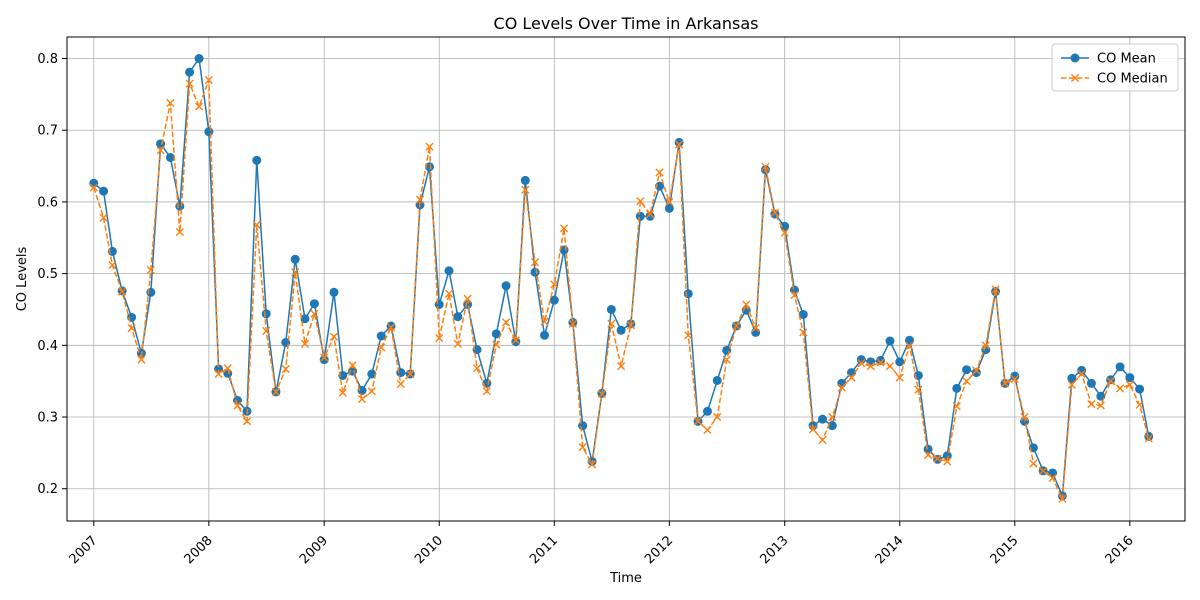 Image resolution: width=1200 pixels, height=600 pixels. Describe the element at coordinates (626, 23) in the screenshot. I see `chart-title: CO Levels Over Time in Arkansas` at that location.